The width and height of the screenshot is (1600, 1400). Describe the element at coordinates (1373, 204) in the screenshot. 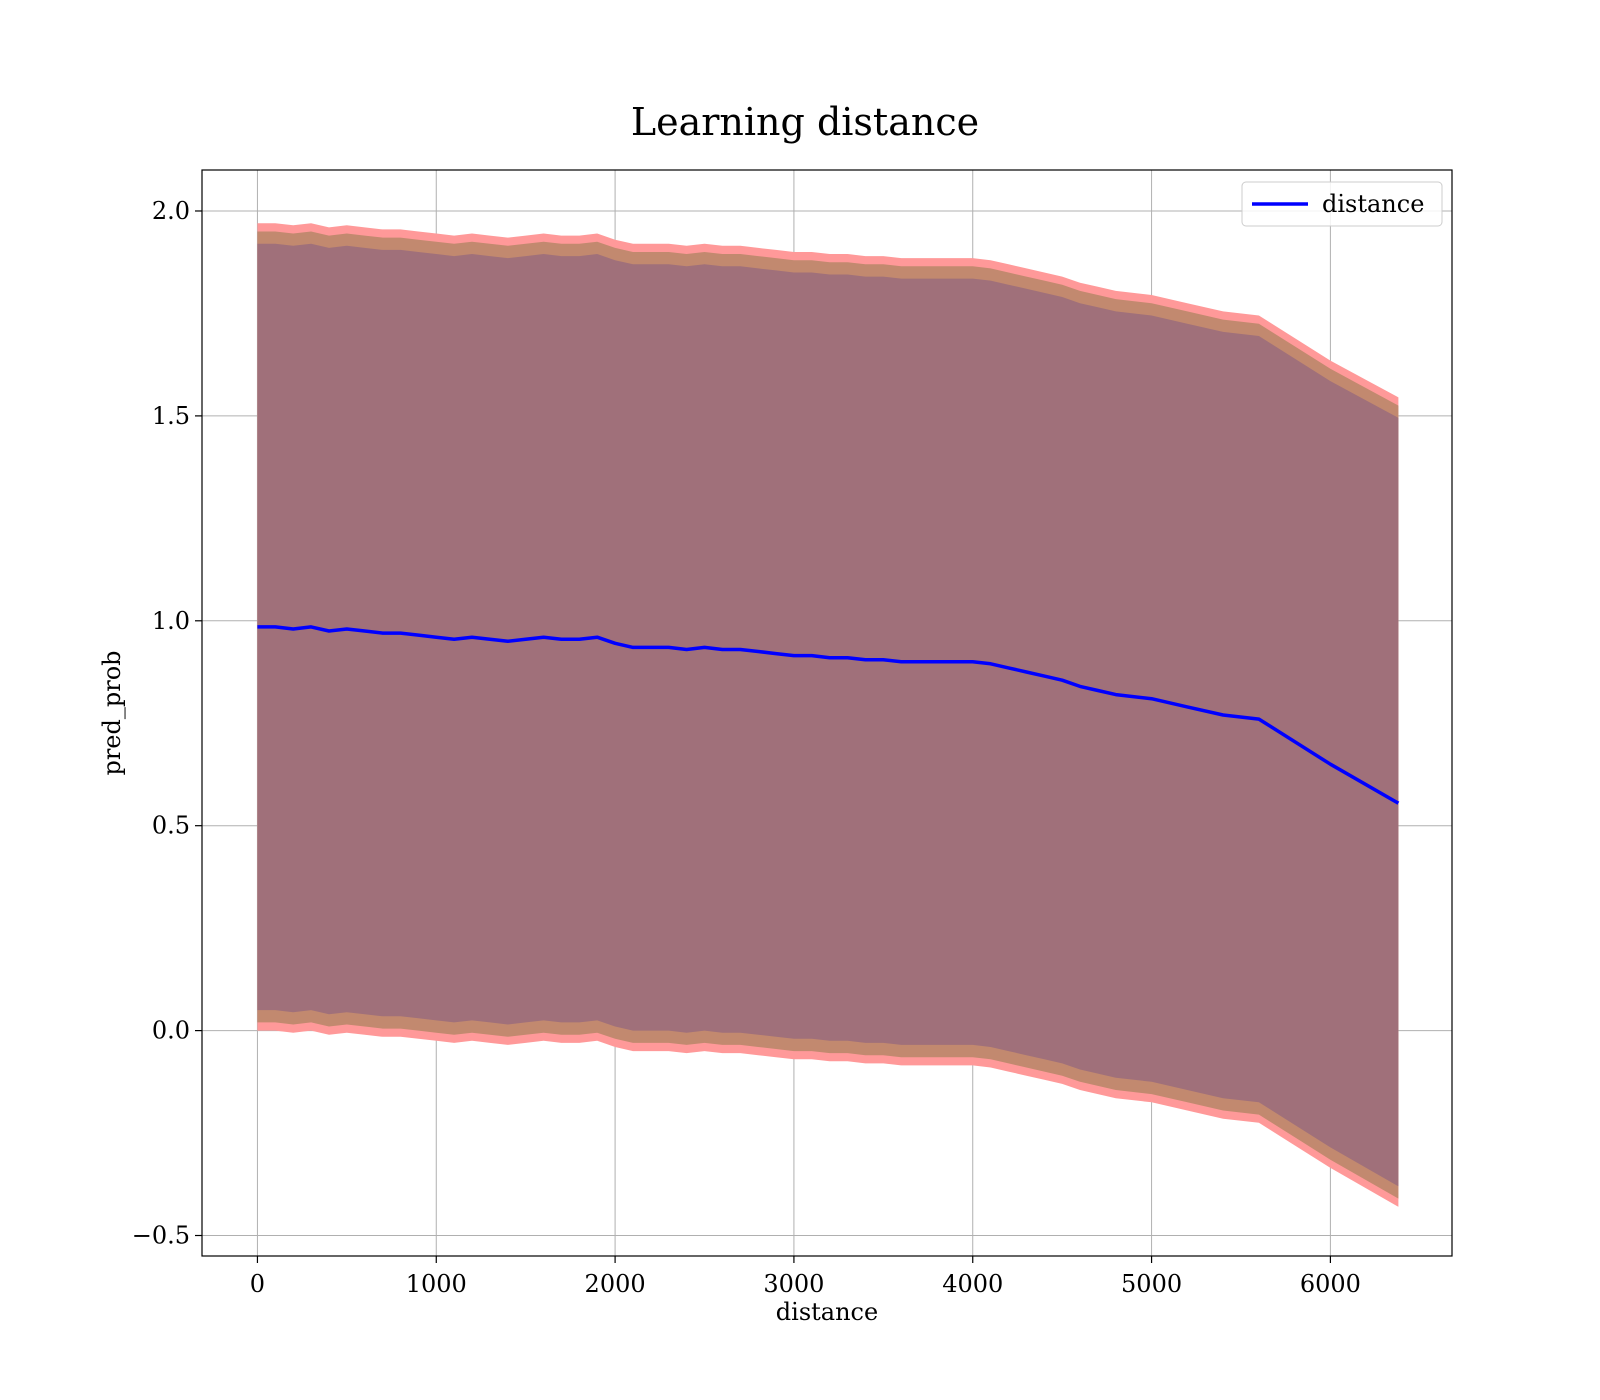

I see `legend-label: distance` at that location.